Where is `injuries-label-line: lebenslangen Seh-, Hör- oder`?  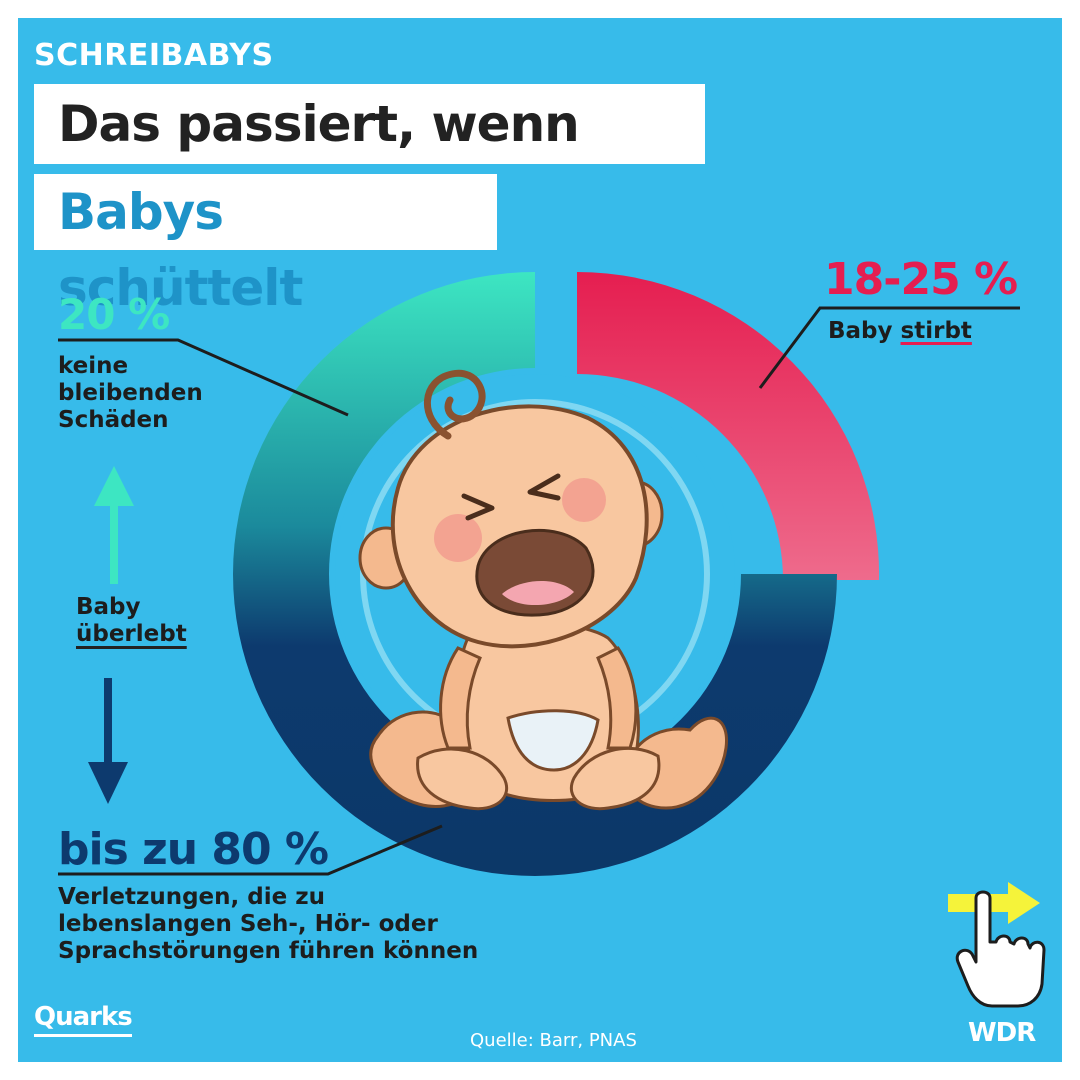 injuries-label-line: lebenslangen Seh-, Hör- oder is located at coordinates (248, 924).